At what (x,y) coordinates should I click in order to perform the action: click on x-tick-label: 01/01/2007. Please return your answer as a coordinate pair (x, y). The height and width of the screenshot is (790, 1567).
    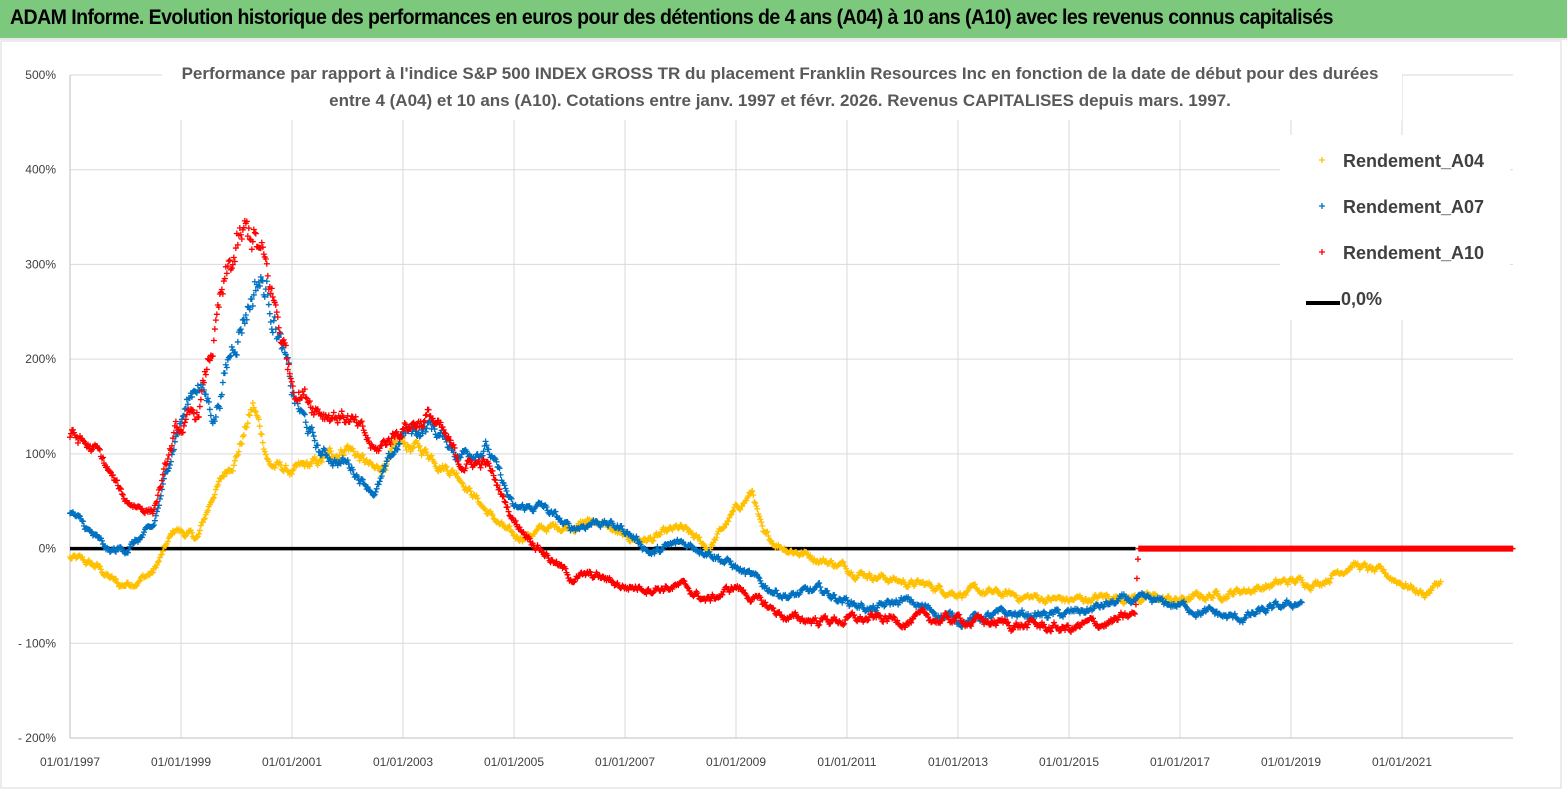
    Looking at the image, I should click on (625, 762).